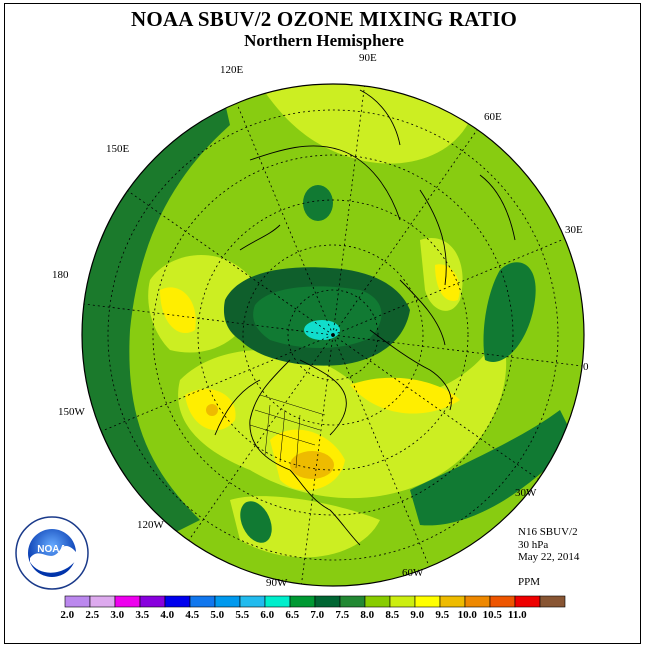  I want to click on lon-label-30w: 30W, so click(526, 493).